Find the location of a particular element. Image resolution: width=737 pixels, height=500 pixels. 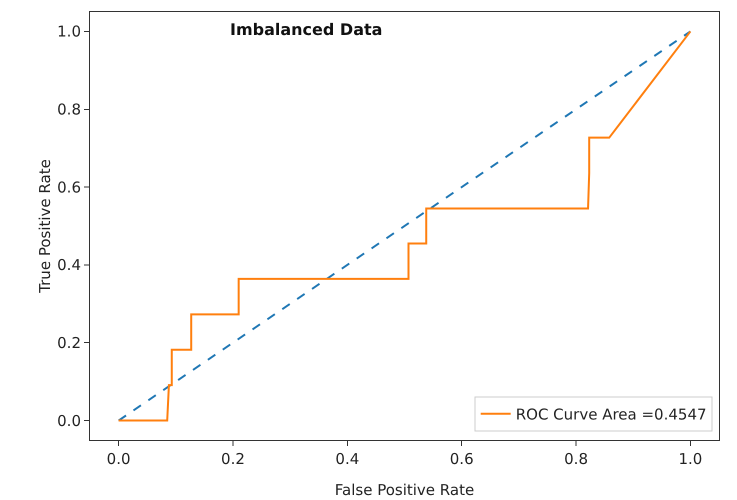

x-tick-label: 0.8 is located at coordinates (576, 459).